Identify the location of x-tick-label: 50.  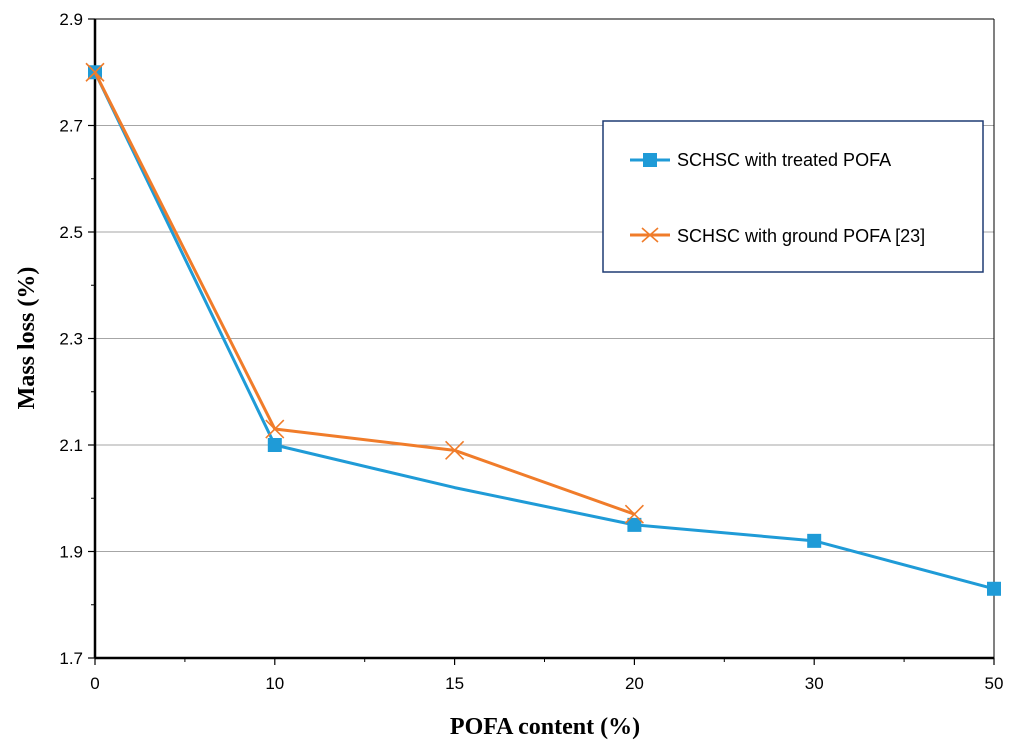
(994, 683).